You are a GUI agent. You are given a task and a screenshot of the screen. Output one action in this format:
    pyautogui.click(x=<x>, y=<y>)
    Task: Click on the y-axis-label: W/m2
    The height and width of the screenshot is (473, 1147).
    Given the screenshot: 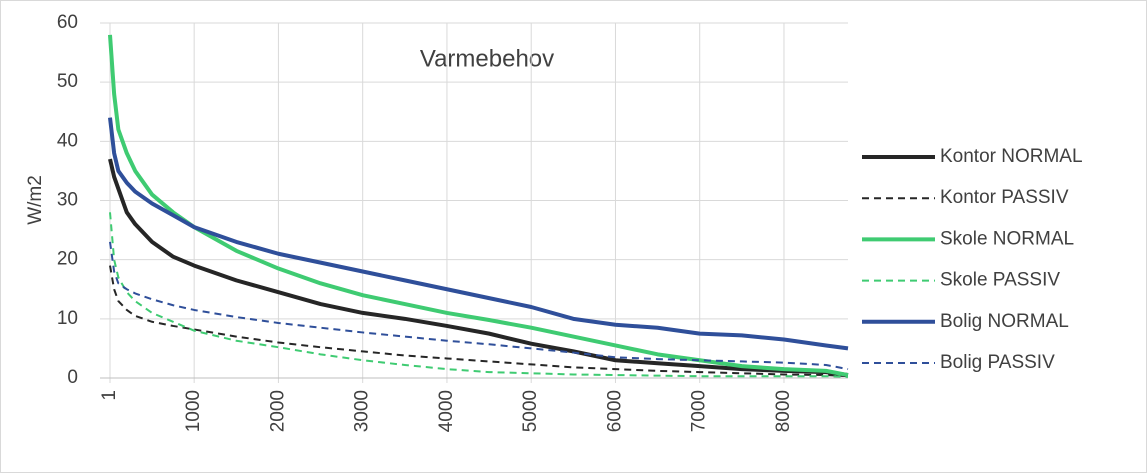 What is the action you would take?
    pyautogui.click(x=35, y=200)
    